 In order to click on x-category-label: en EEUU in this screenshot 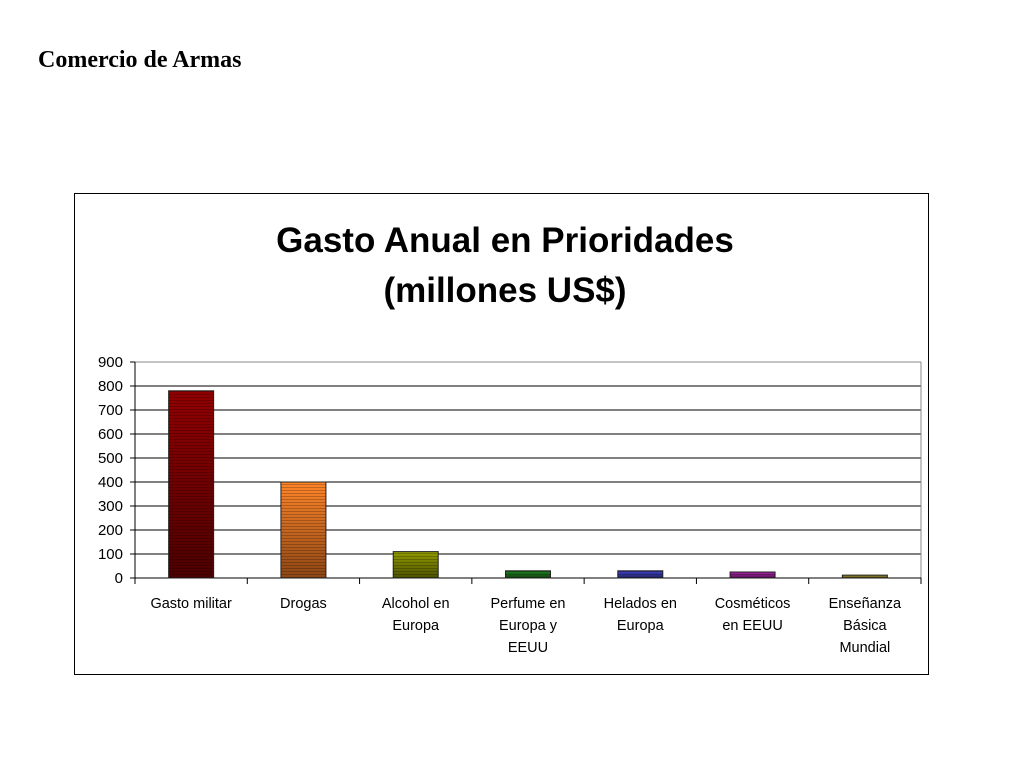, I will do `click(752, 626)`.